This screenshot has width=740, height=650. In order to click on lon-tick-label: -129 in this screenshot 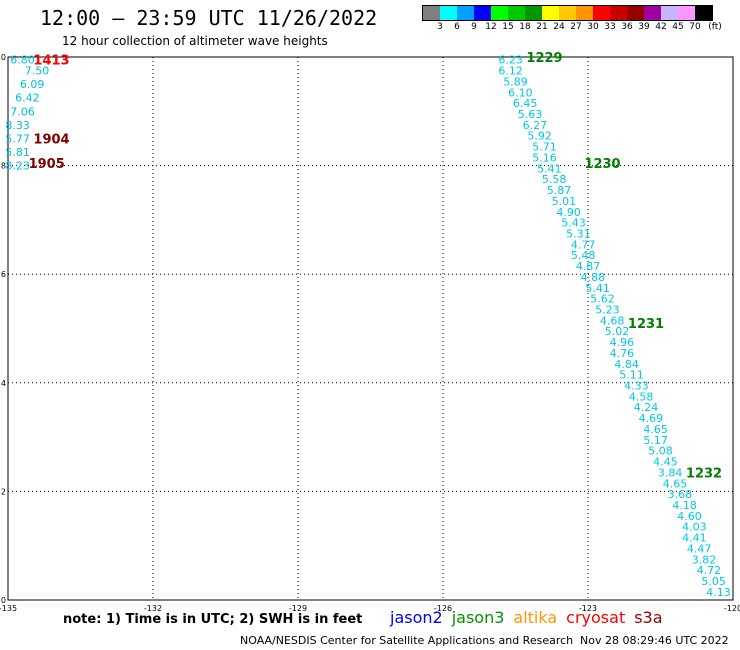, I will do `click(298, 608)`.